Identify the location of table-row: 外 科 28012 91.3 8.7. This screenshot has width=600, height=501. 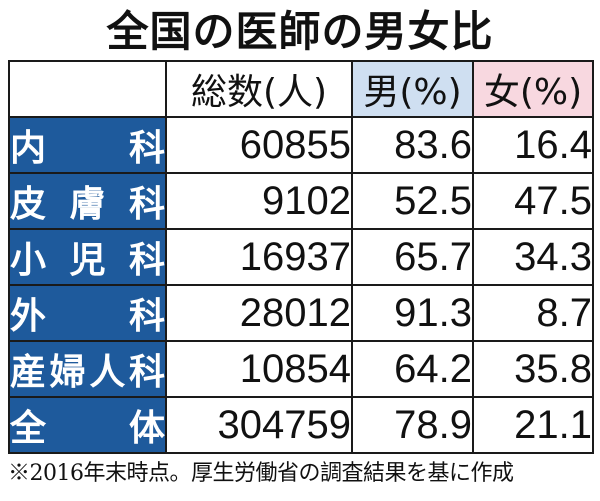
(301, 313).